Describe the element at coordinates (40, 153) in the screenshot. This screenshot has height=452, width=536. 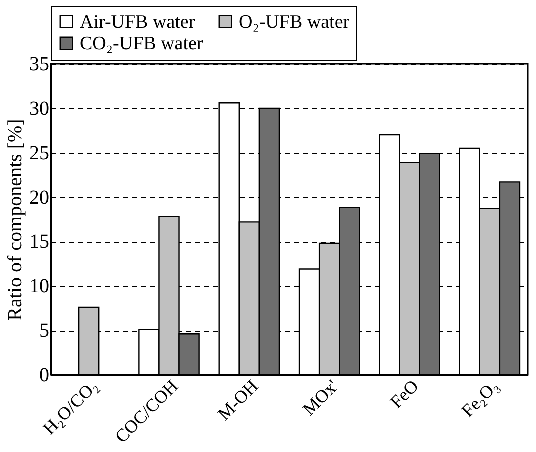
I see `y-tick-label: 25` at that location.